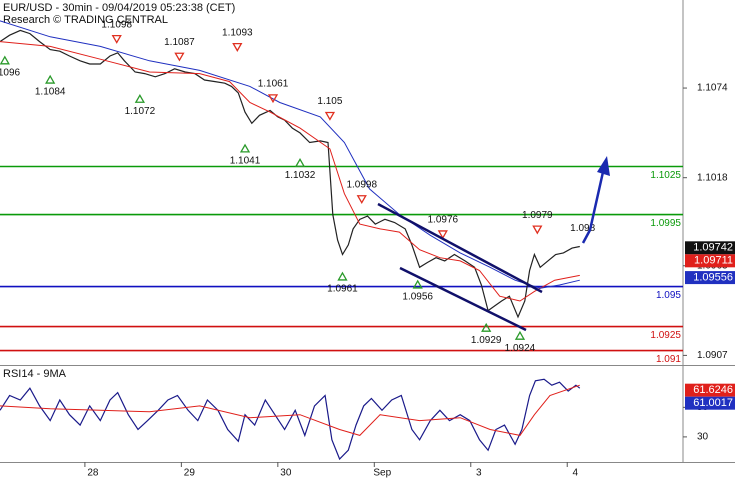 This screenshot has width=735, height=480. What do you see at coordinates (712, 177) in the screenshot?
I see `y-tick-label: 1.1018` at bounding box center [712, 177].